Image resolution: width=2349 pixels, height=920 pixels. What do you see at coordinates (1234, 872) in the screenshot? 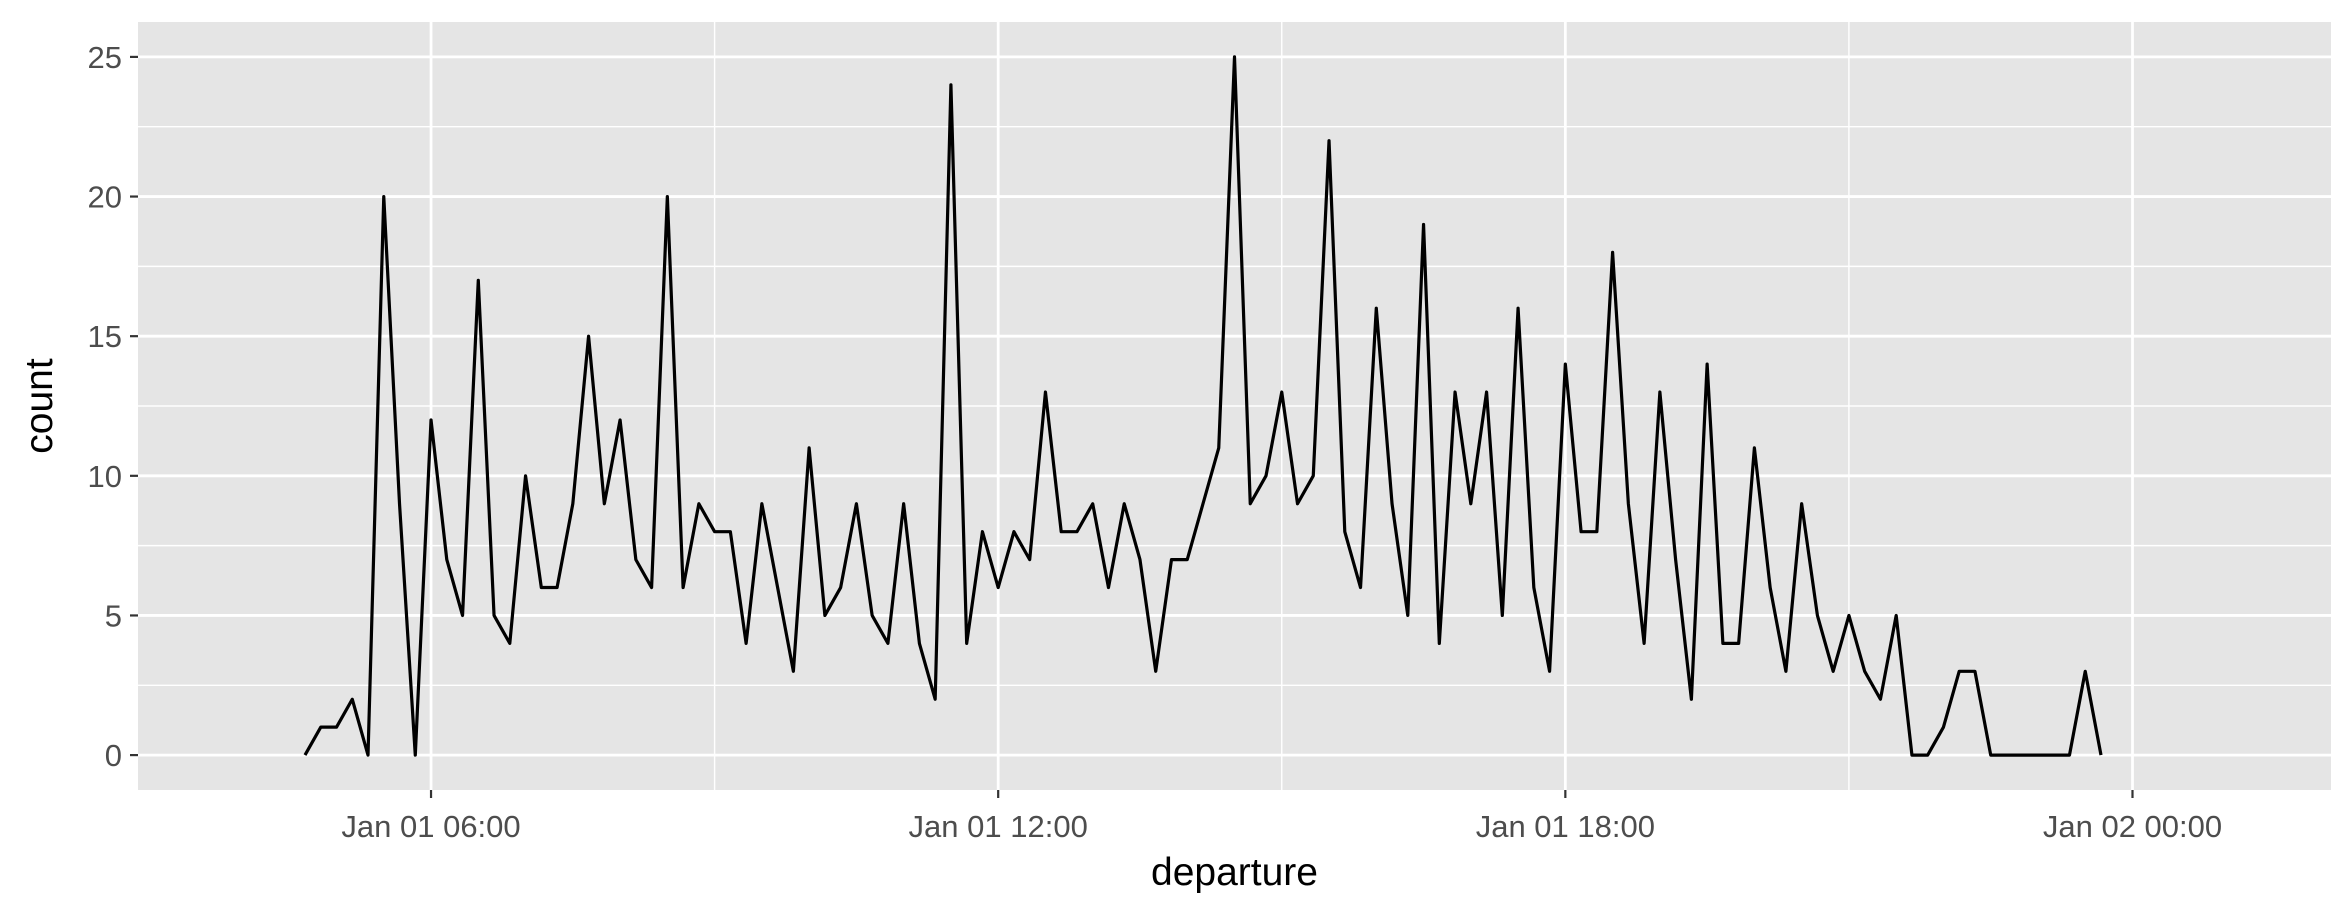
I see `x-axis-title: departure` at bounding box center [1234, 872].